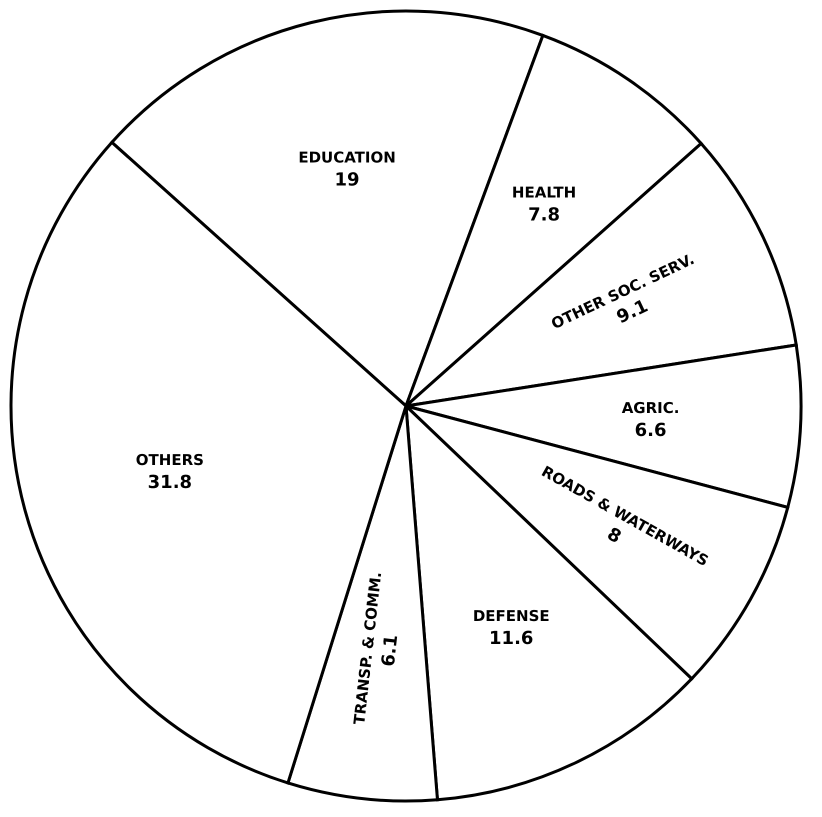 This screenshot has height=817, width=822. I want to click on slice-label: EDUCATION, so click(347, 157).